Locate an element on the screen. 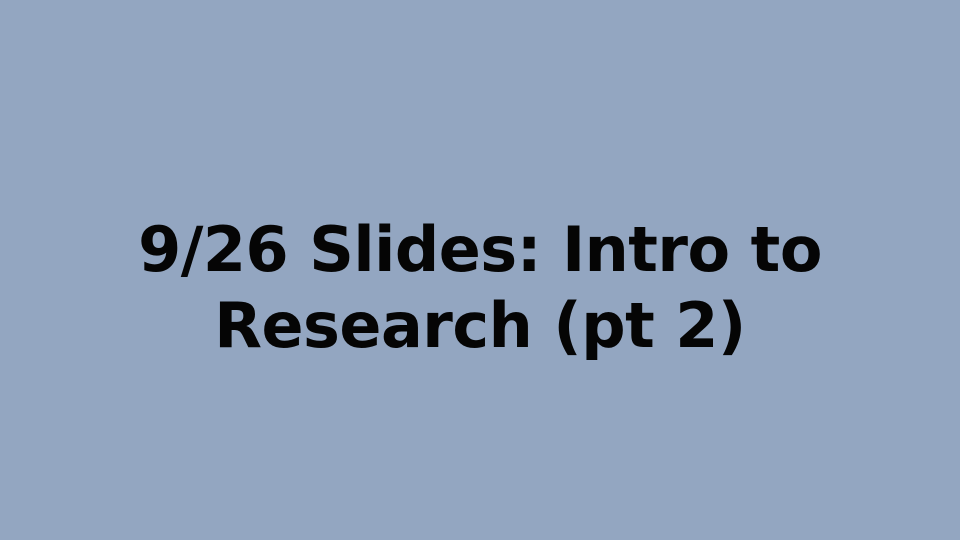 Image resolution: width=960 pixels, height=540 pixels. slide-title-line-2: Research (pt 2) is located at coordinates (480, 325).